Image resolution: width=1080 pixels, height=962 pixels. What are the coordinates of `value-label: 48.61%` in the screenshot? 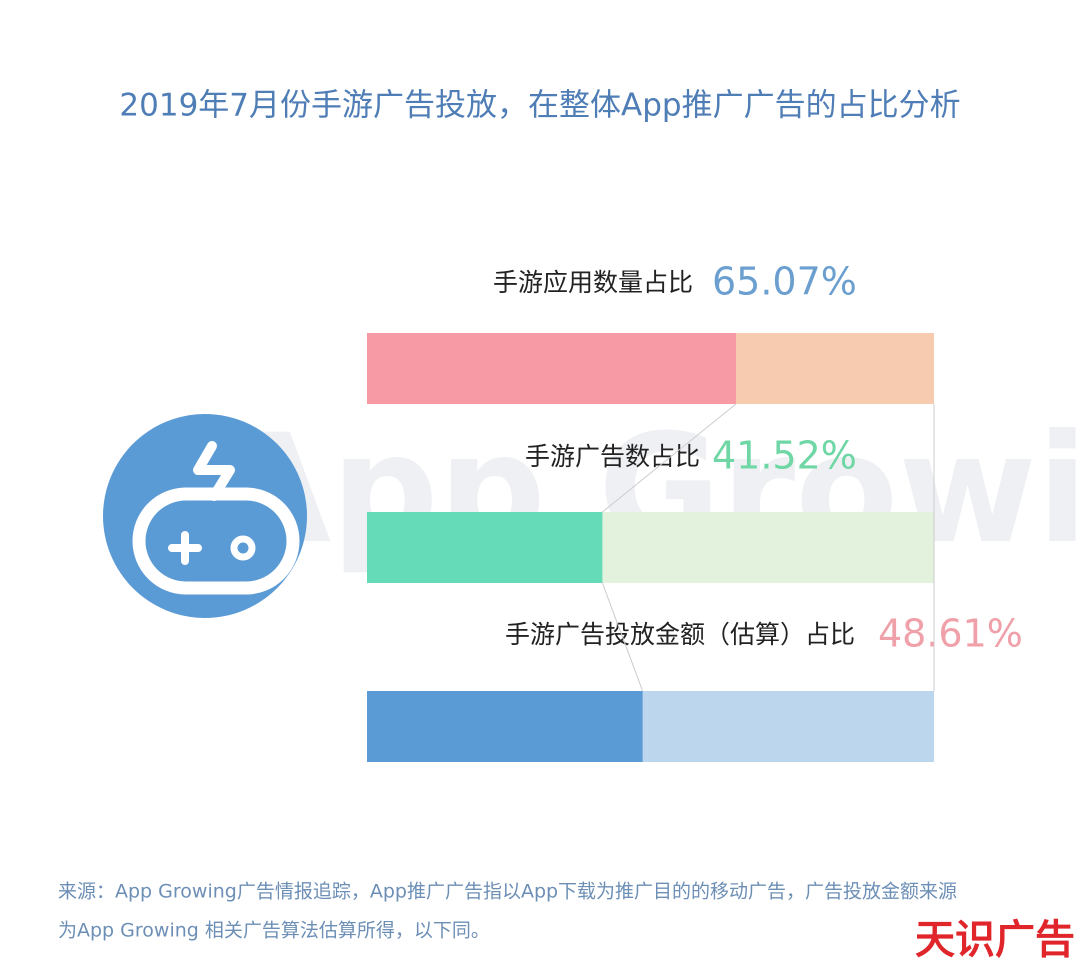 It's located at (950, 634).